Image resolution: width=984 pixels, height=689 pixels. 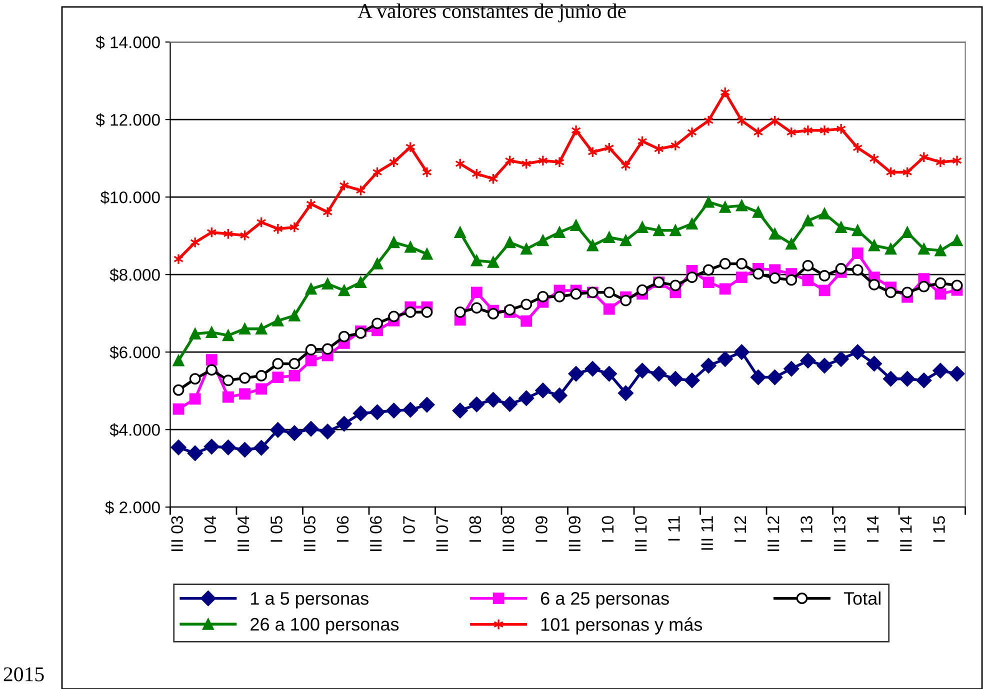 What do you see at coordinates (276, 529) in the screenshot?
I see `x-tick-label: I 05` at bounding box center [276, 529].